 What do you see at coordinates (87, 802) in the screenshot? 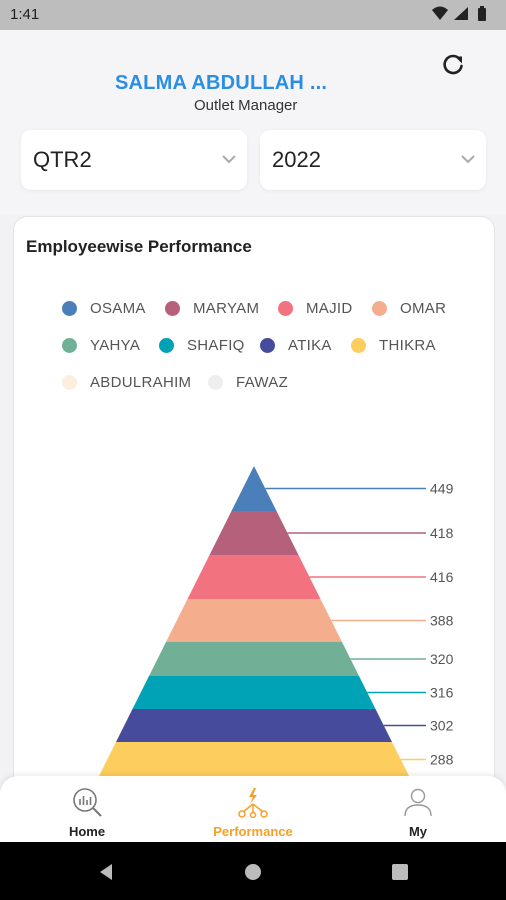
I see `analytics-search-icon` at bounding box center [87, 802].